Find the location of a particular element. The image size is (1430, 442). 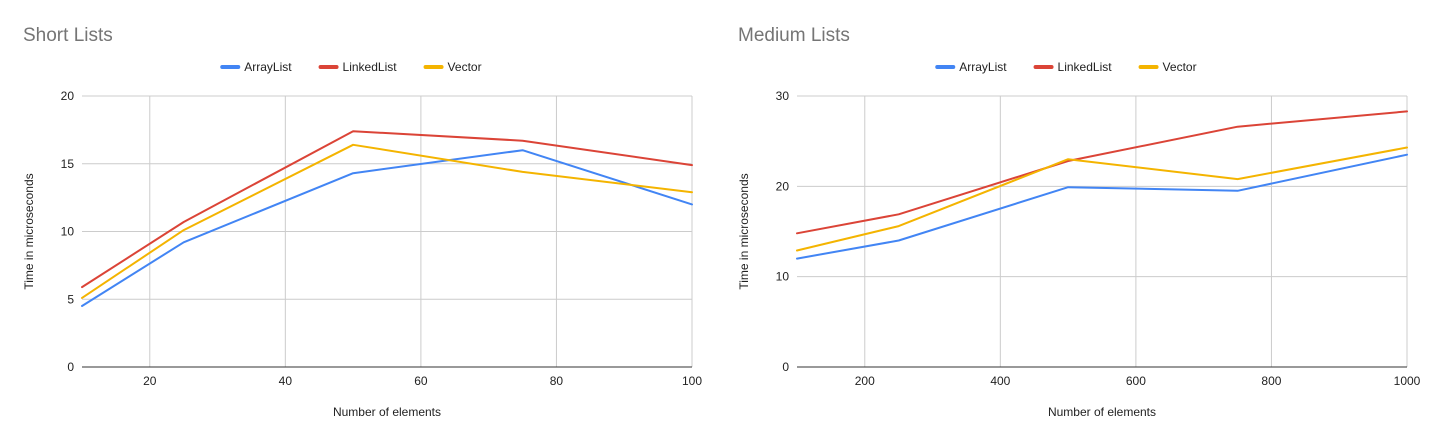

x-tick-label: 60 is located at coordinates (421, 381).